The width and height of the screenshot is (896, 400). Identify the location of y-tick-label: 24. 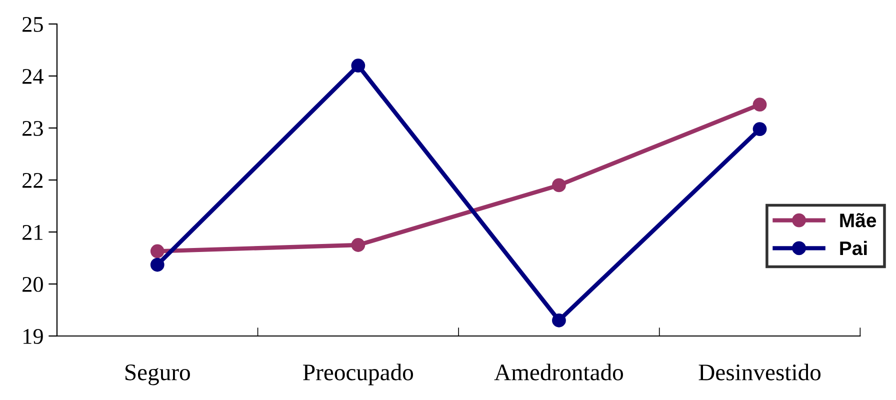
(33, 76).